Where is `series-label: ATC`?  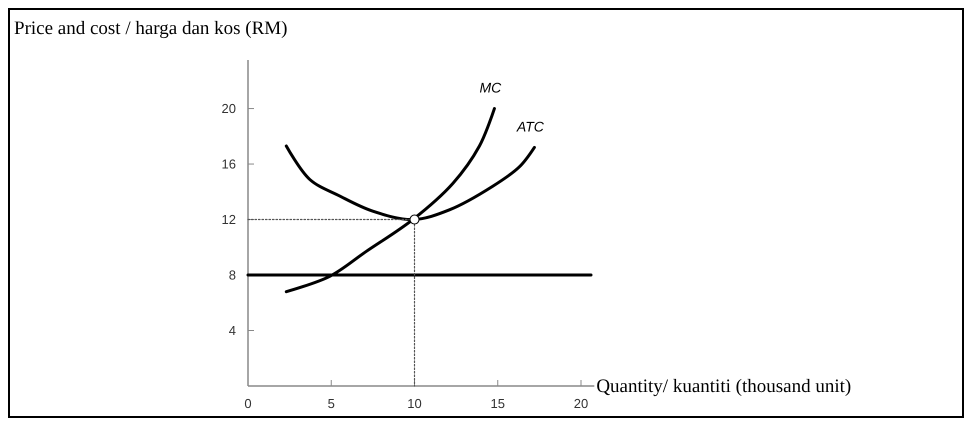
series-label: ATC is located at coordinates (530, 126).